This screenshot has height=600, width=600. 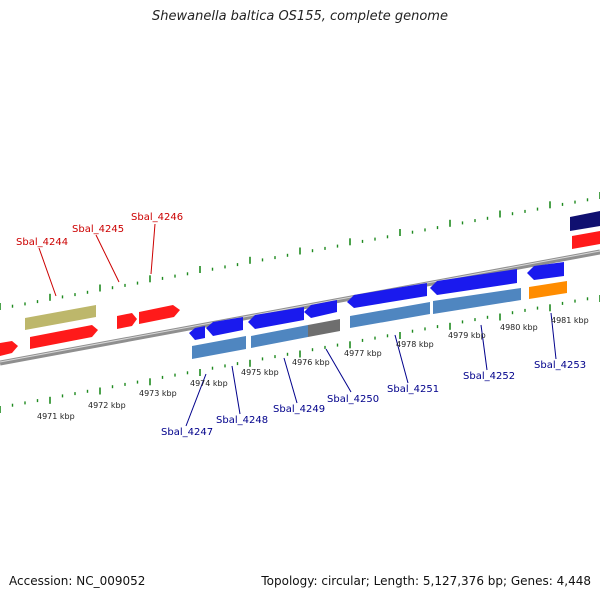 I want to click on gene-labels-forward: Sbal_4244 Sbal_4245 Sbal_4246, so click(x=99, y=230).